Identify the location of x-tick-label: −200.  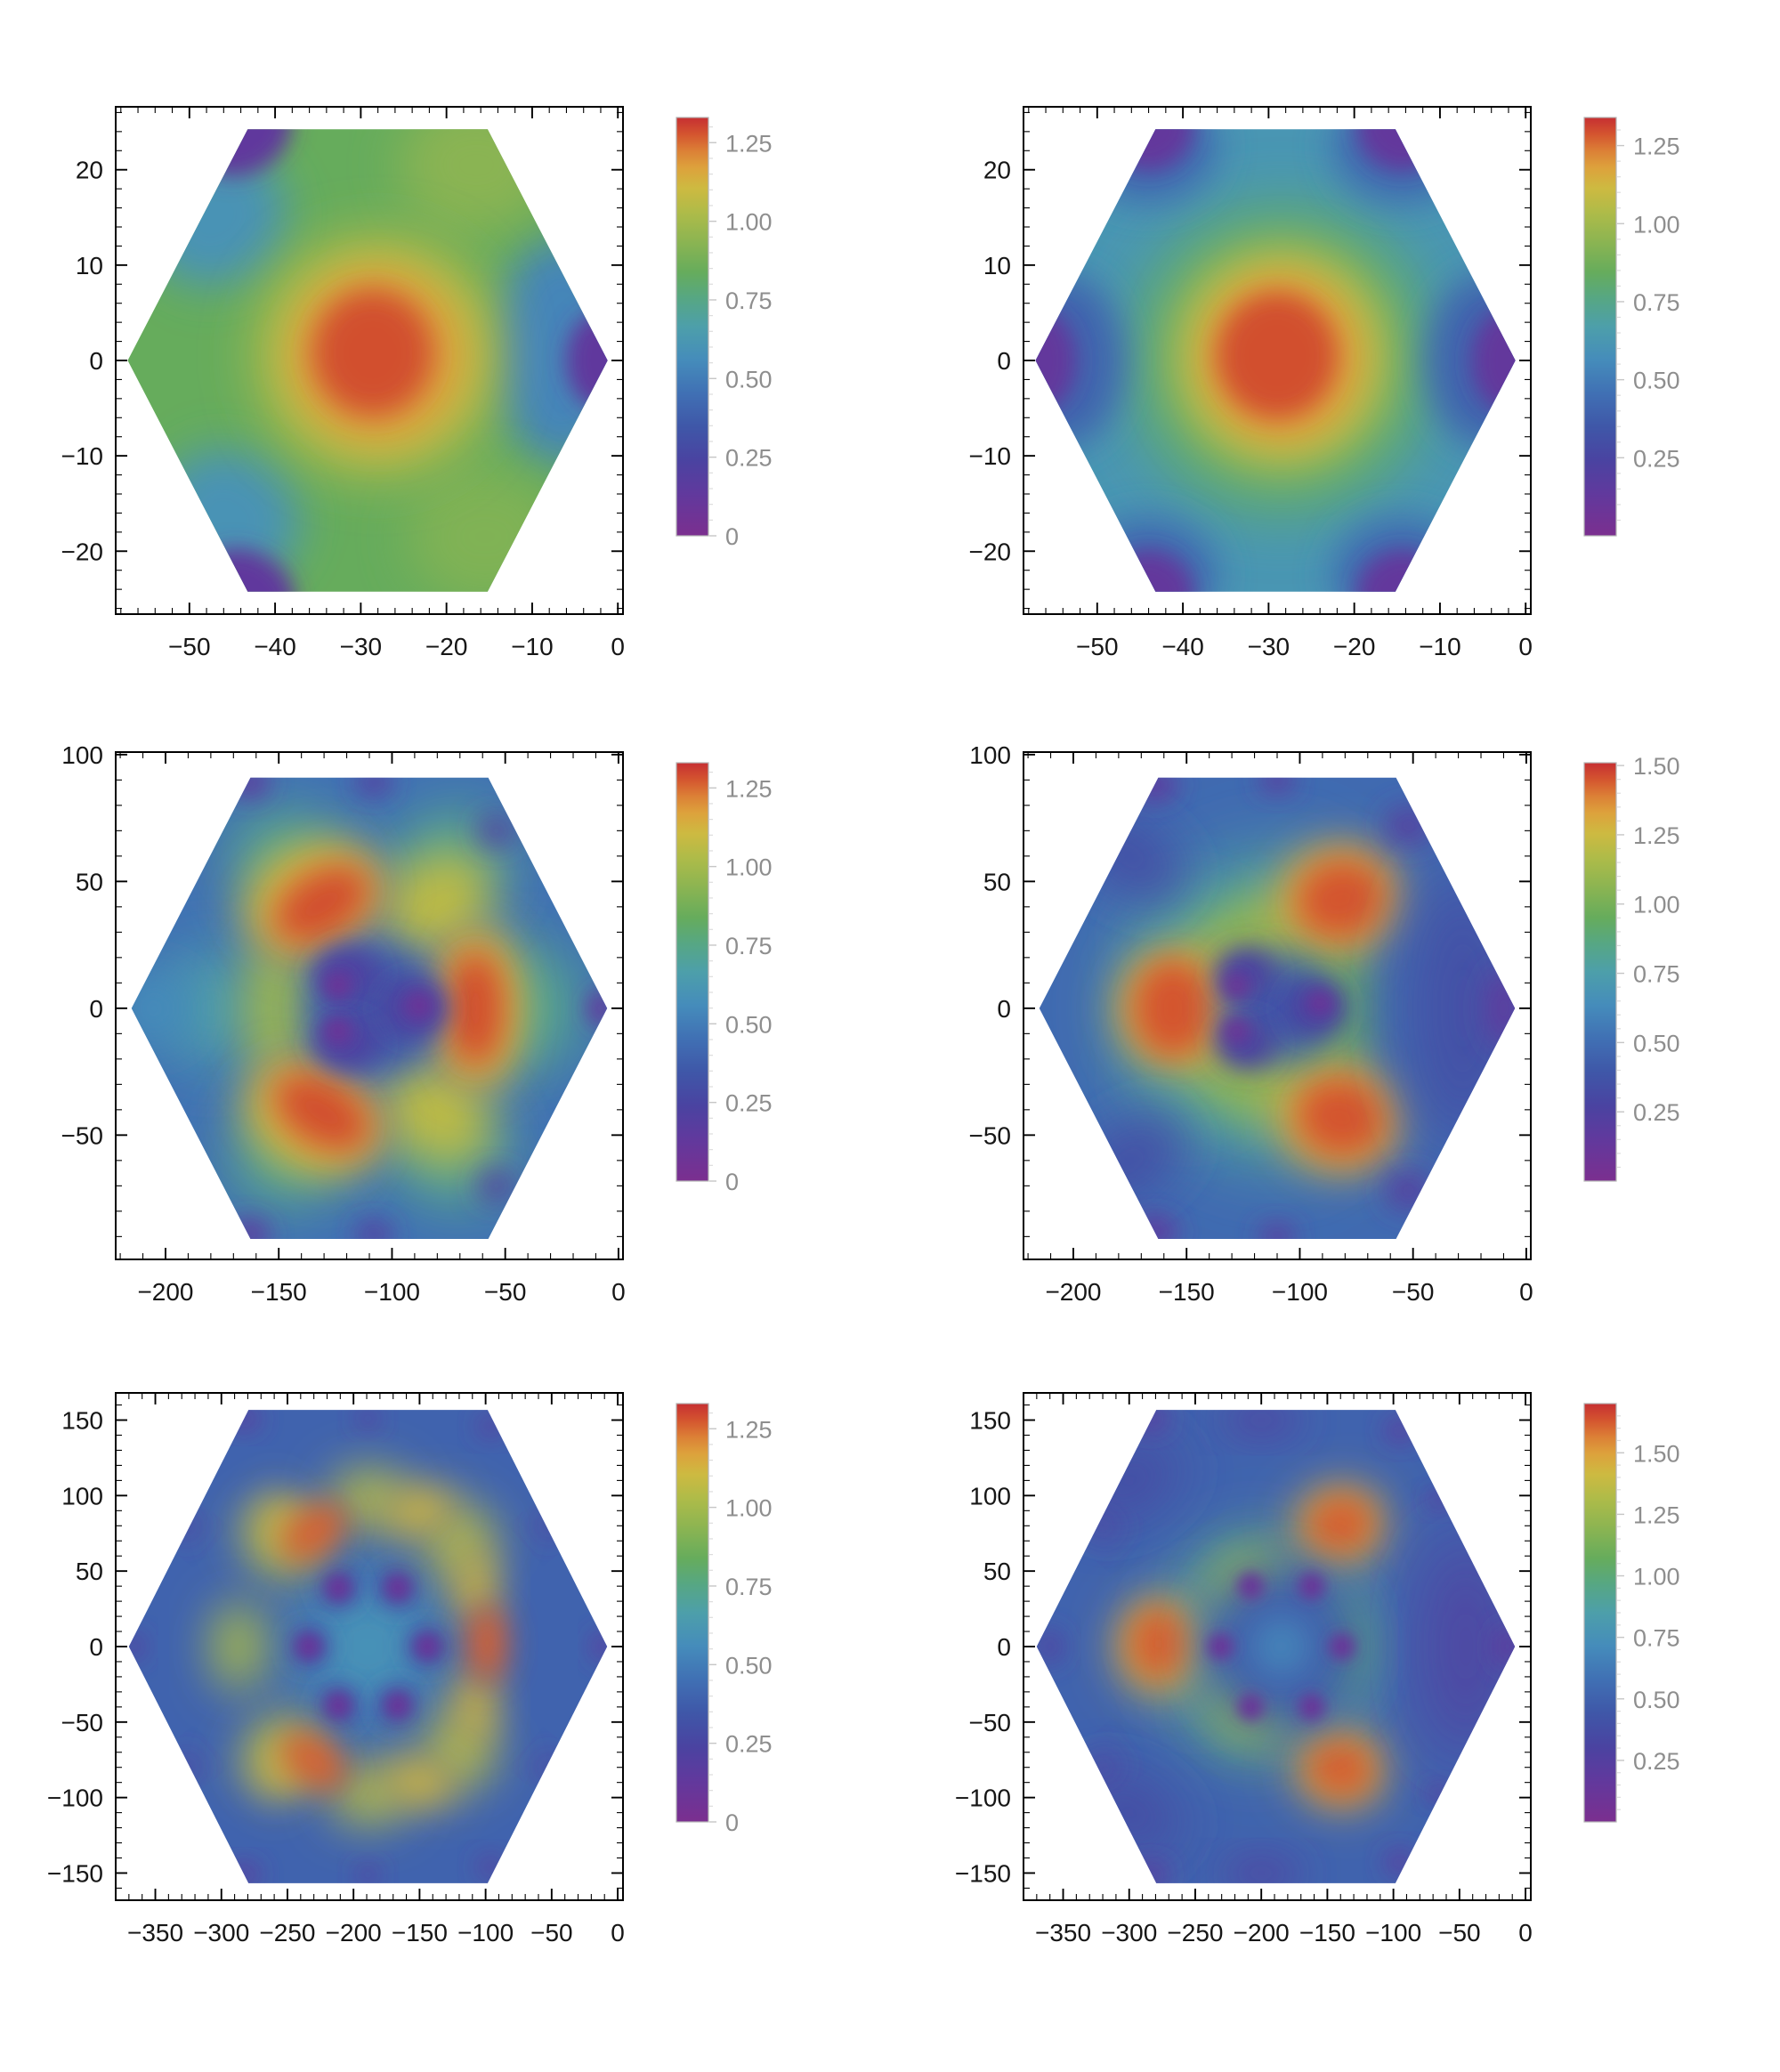
(1073, 1292).